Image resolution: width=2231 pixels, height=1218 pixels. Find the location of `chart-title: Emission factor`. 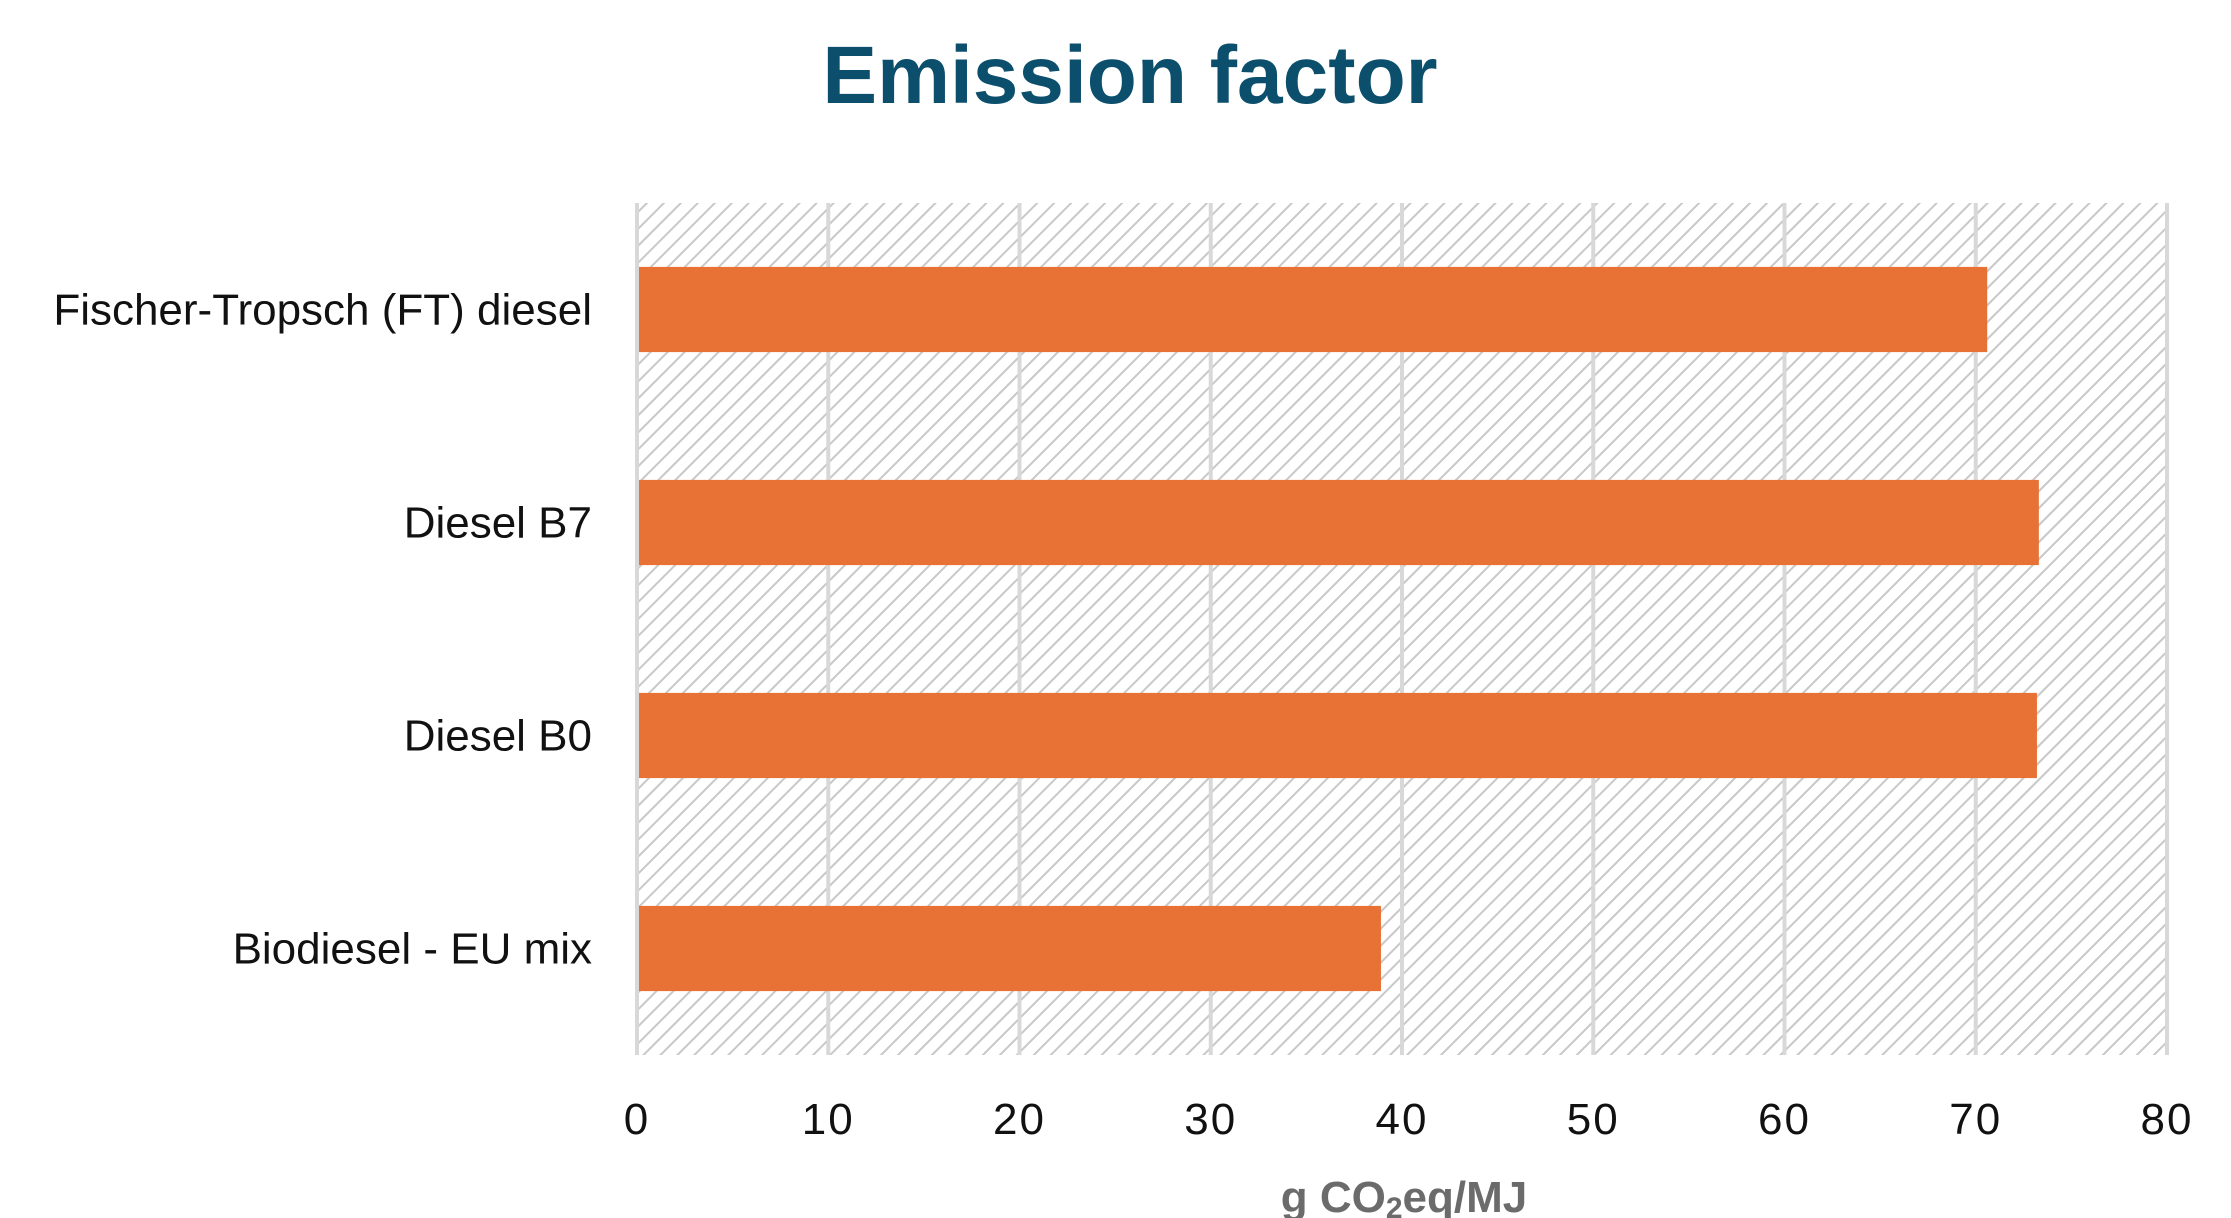

chart-title: Emission factor is located at coordinates (1129, 75).